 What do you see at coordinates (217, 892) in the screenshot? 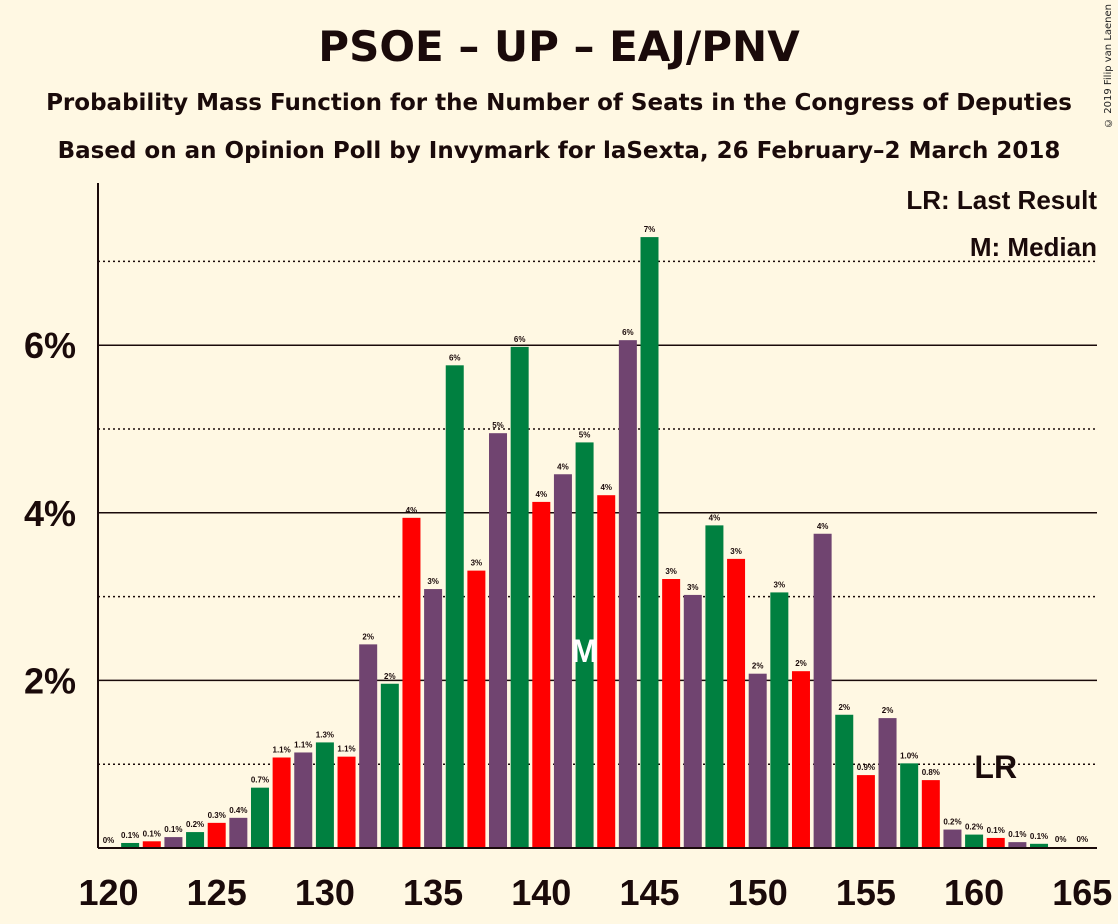
I see `x-tick-label: 125` at bounding box center [217, 892].